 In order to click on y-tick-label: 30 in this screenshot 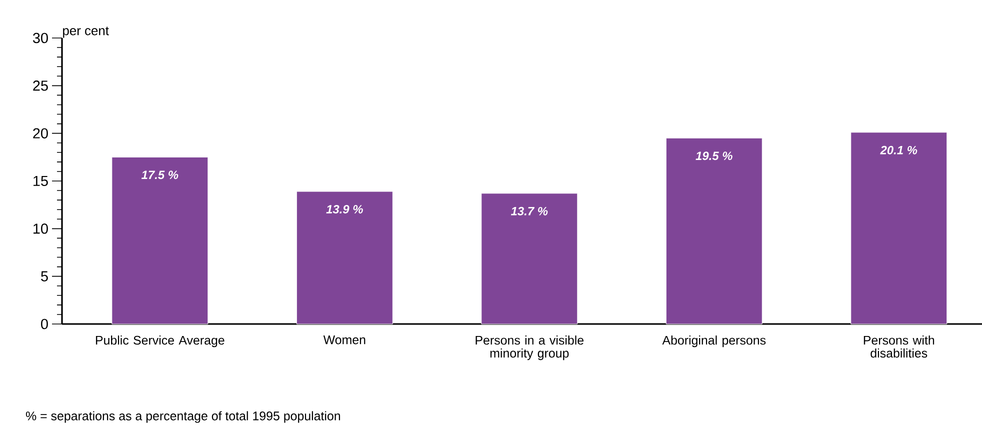, I will do `click(40, 38)`.